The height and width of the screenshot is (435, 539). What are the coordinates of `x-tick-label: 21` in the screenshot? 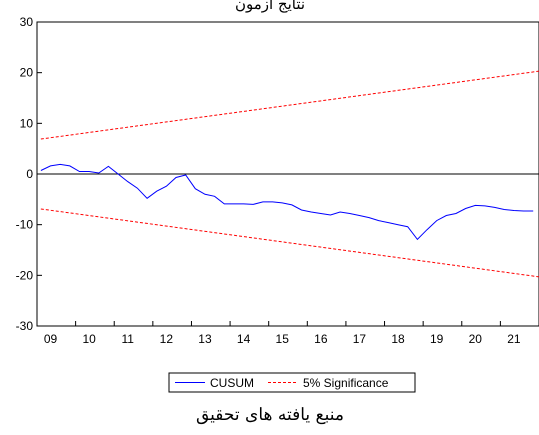 It's located at (514, 339).